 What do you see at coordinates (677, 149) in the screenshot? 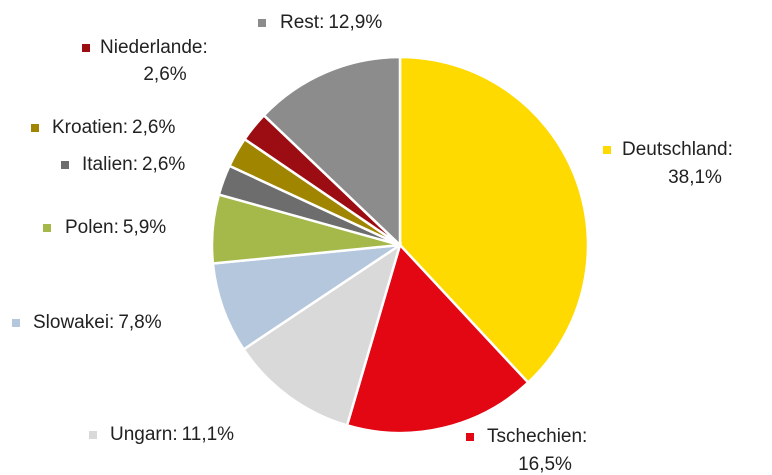
I see `category-label: Deutschland:` at bounding box center [677, 149].